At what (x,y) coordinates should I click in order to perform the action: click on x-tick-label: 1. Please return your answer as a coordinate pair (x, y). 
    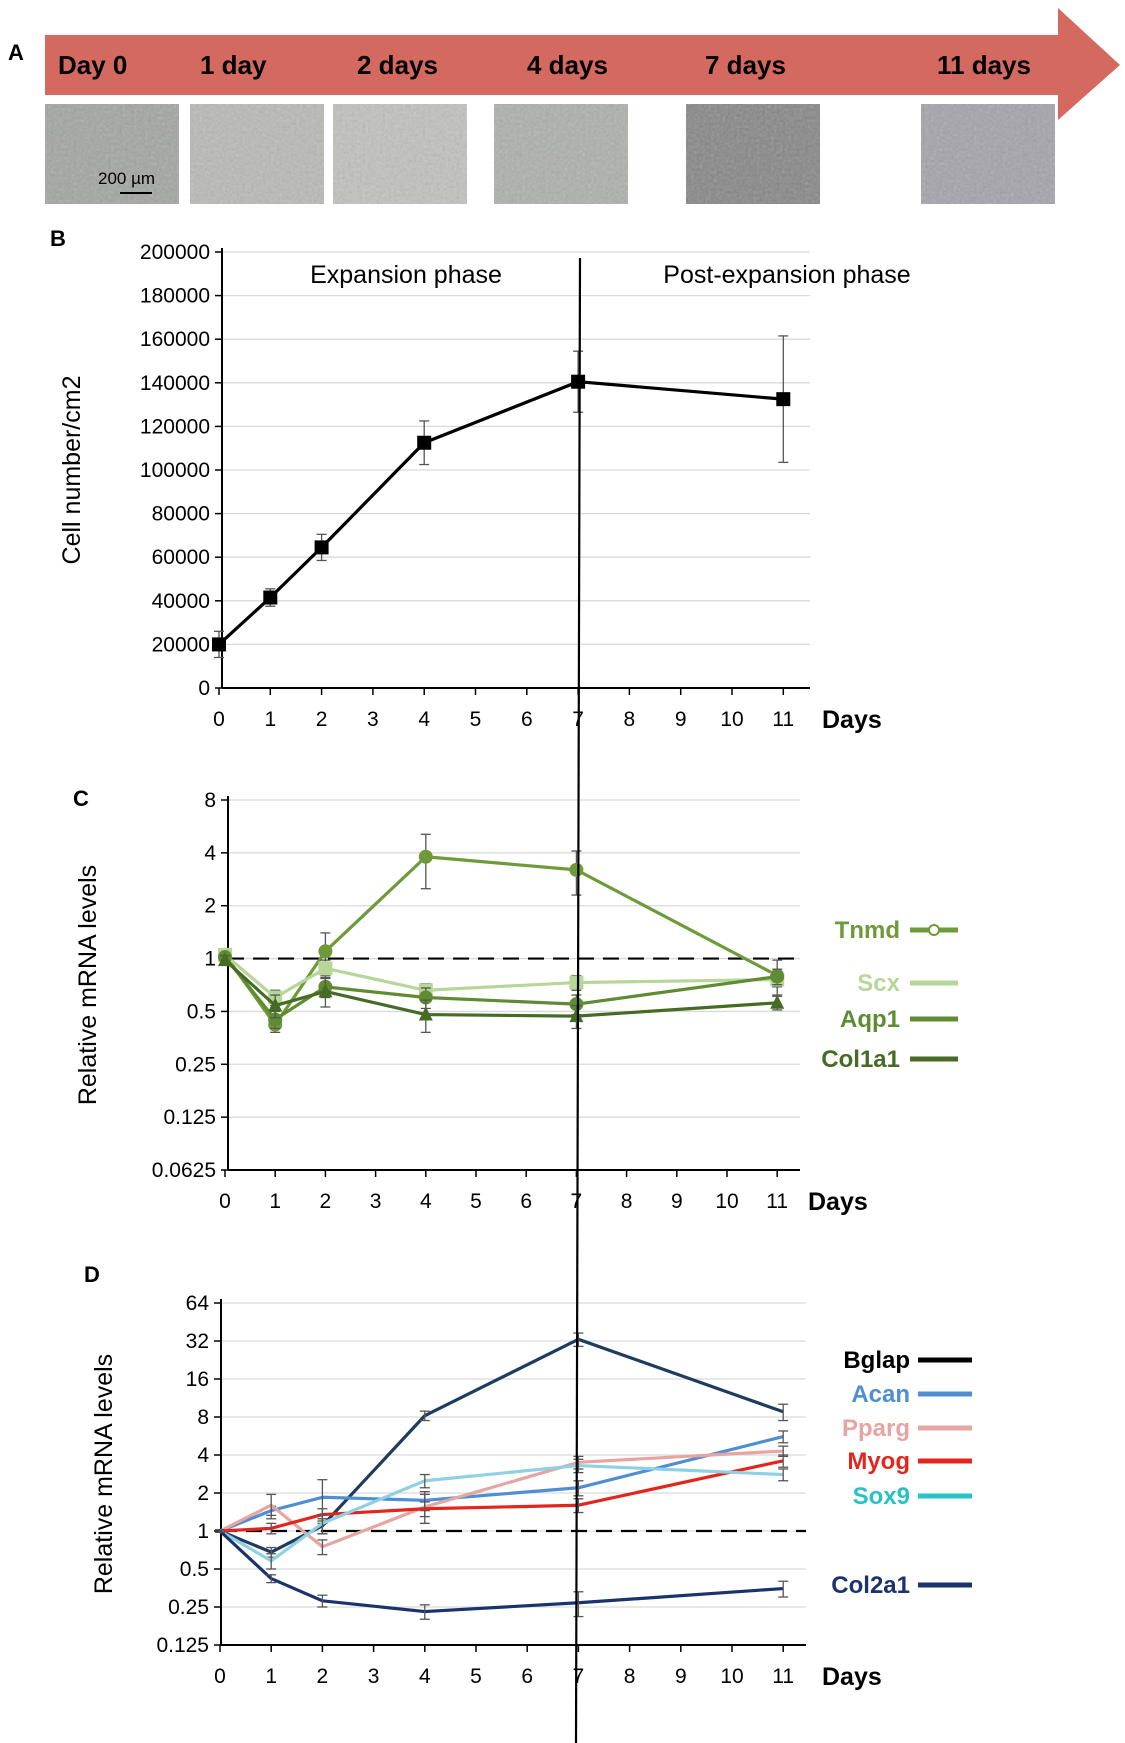
    Looking at the image, I should click on (271, 1676).